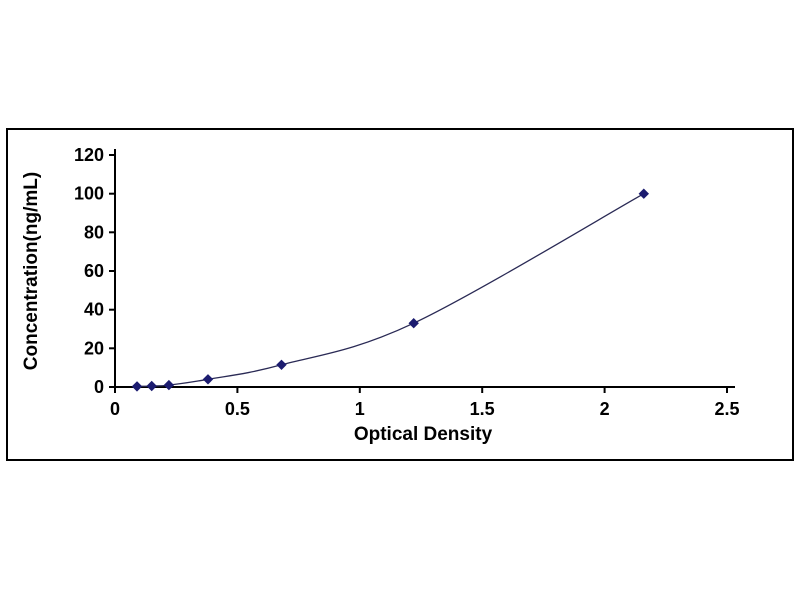  What do you see at coordinates (605, 409) in the screenshot?
I see `x-tick-label: 2` at bounding box center [605, 409].